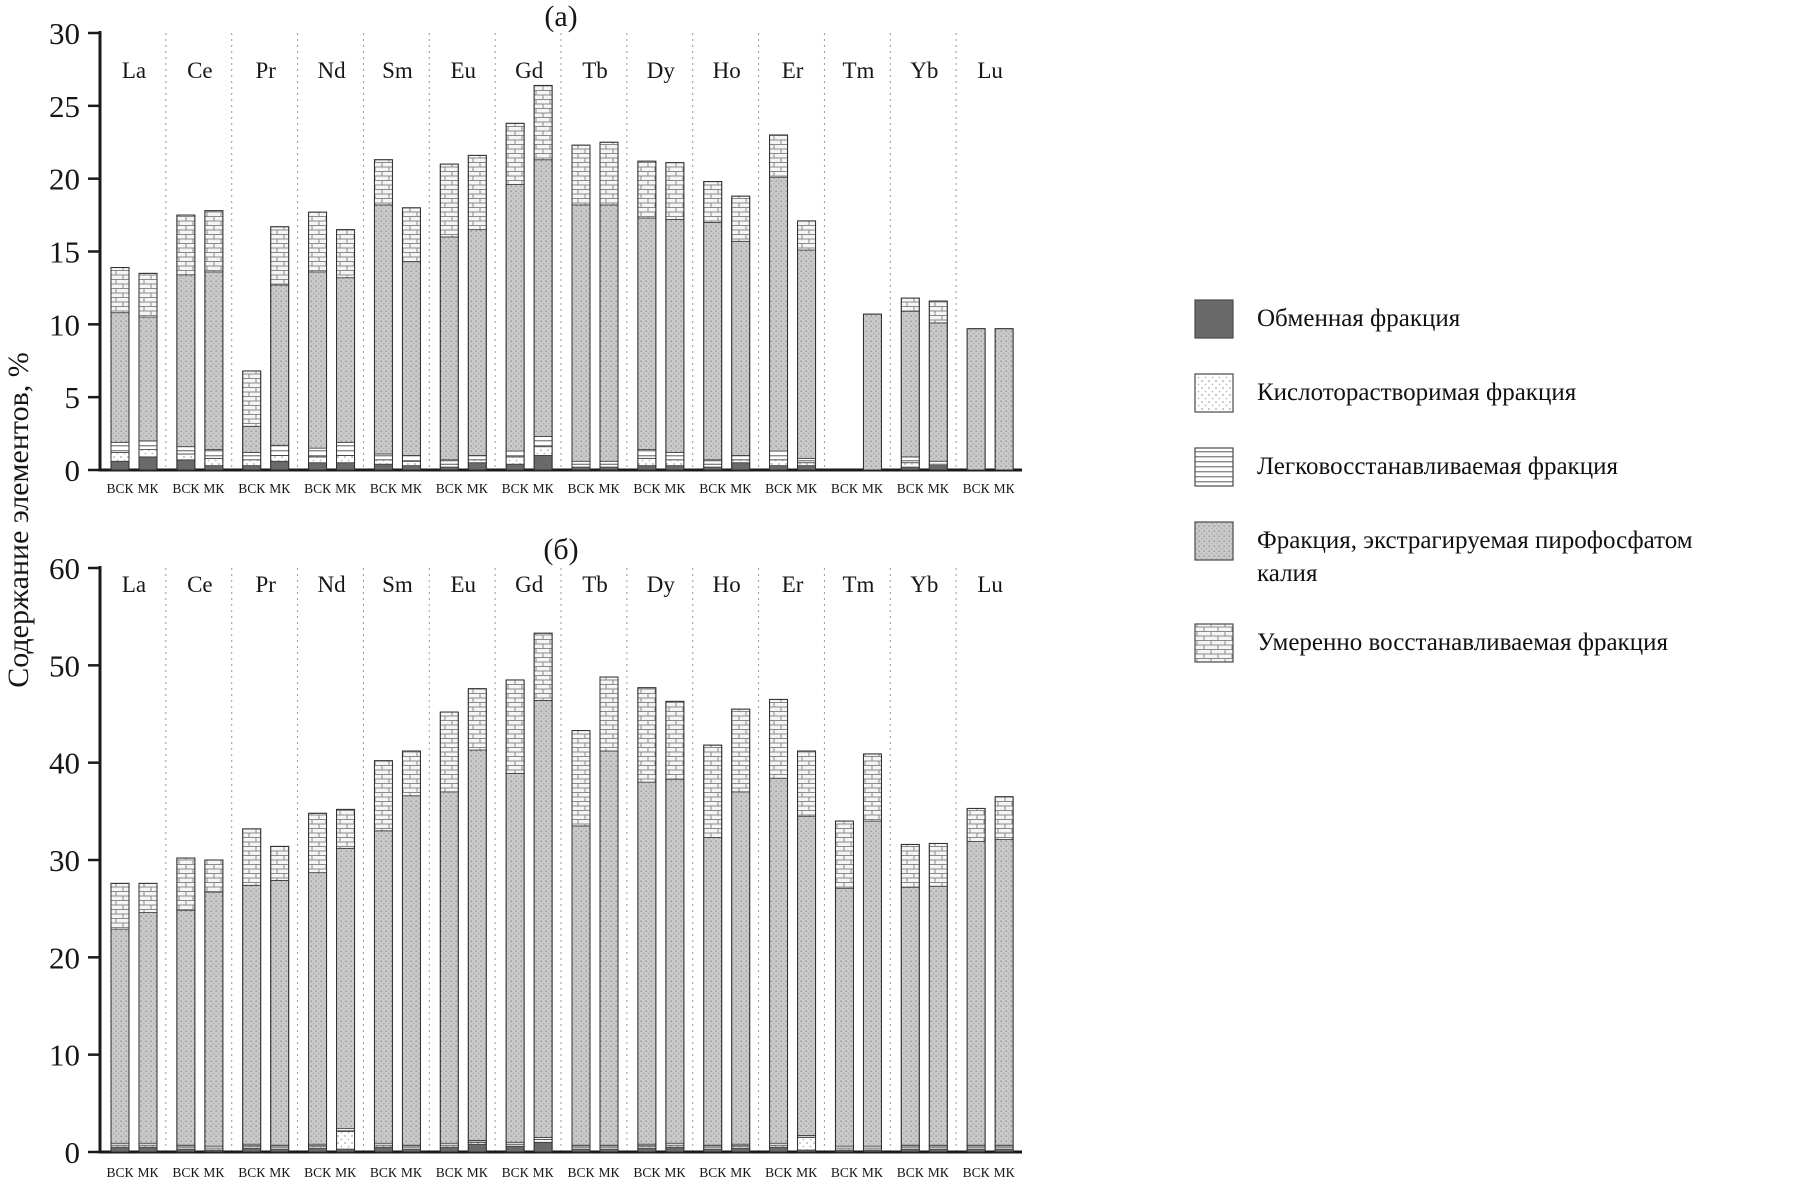 The image size is (1811, 1189). Describe the element at coordinates (464, 70) in the screenshot. I see `chart-text: Eu` at that location.